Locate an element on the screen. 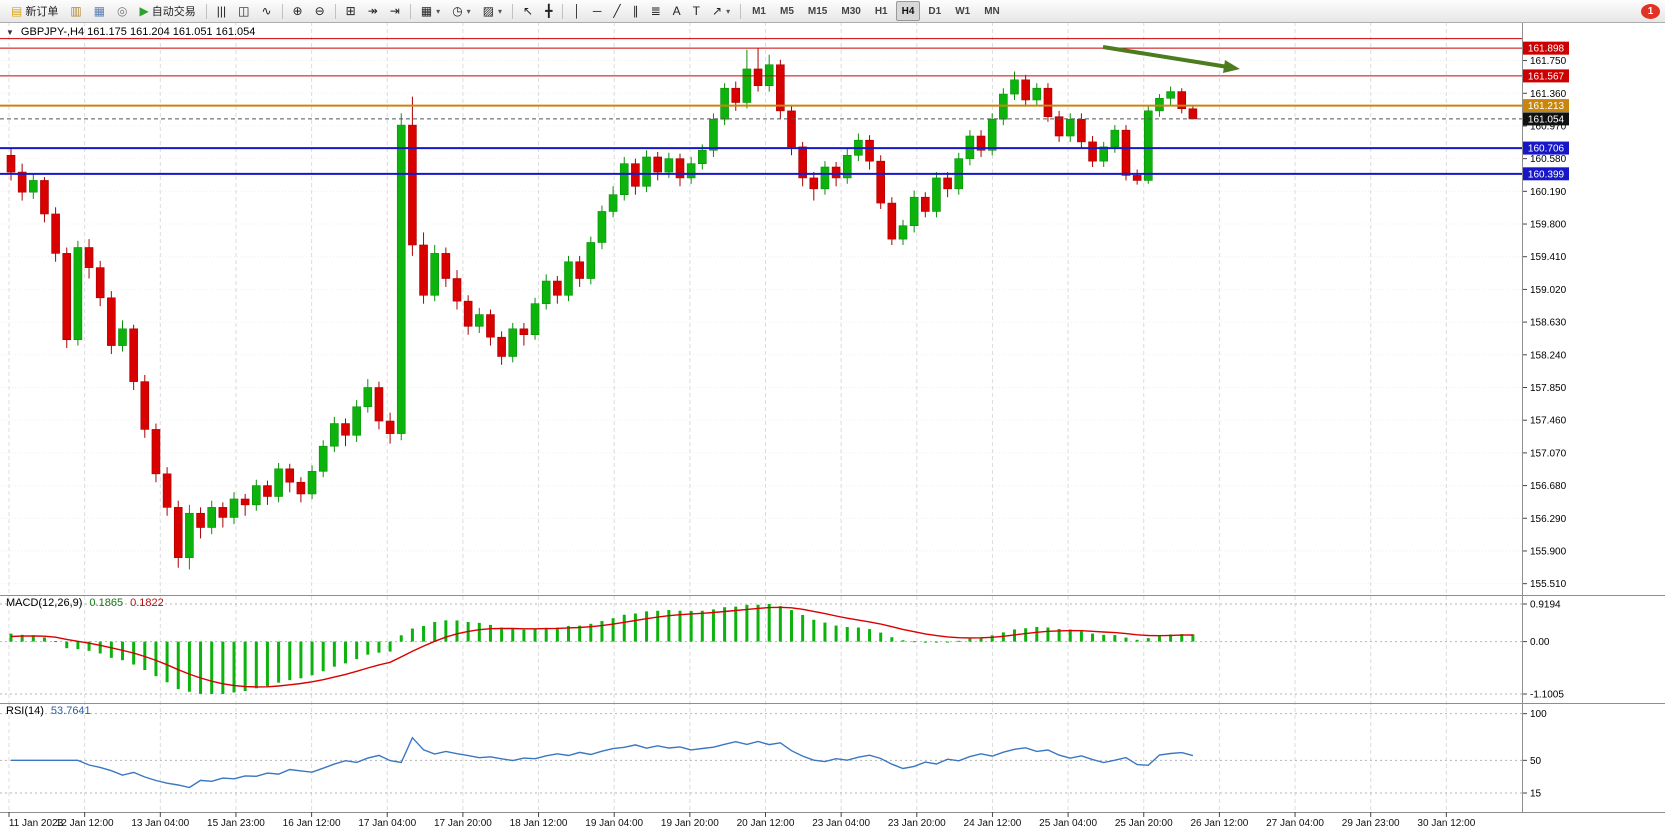 This screenshot has height=831, width=1665. notification-badge: 1 is located at coordinates (1650, 11).